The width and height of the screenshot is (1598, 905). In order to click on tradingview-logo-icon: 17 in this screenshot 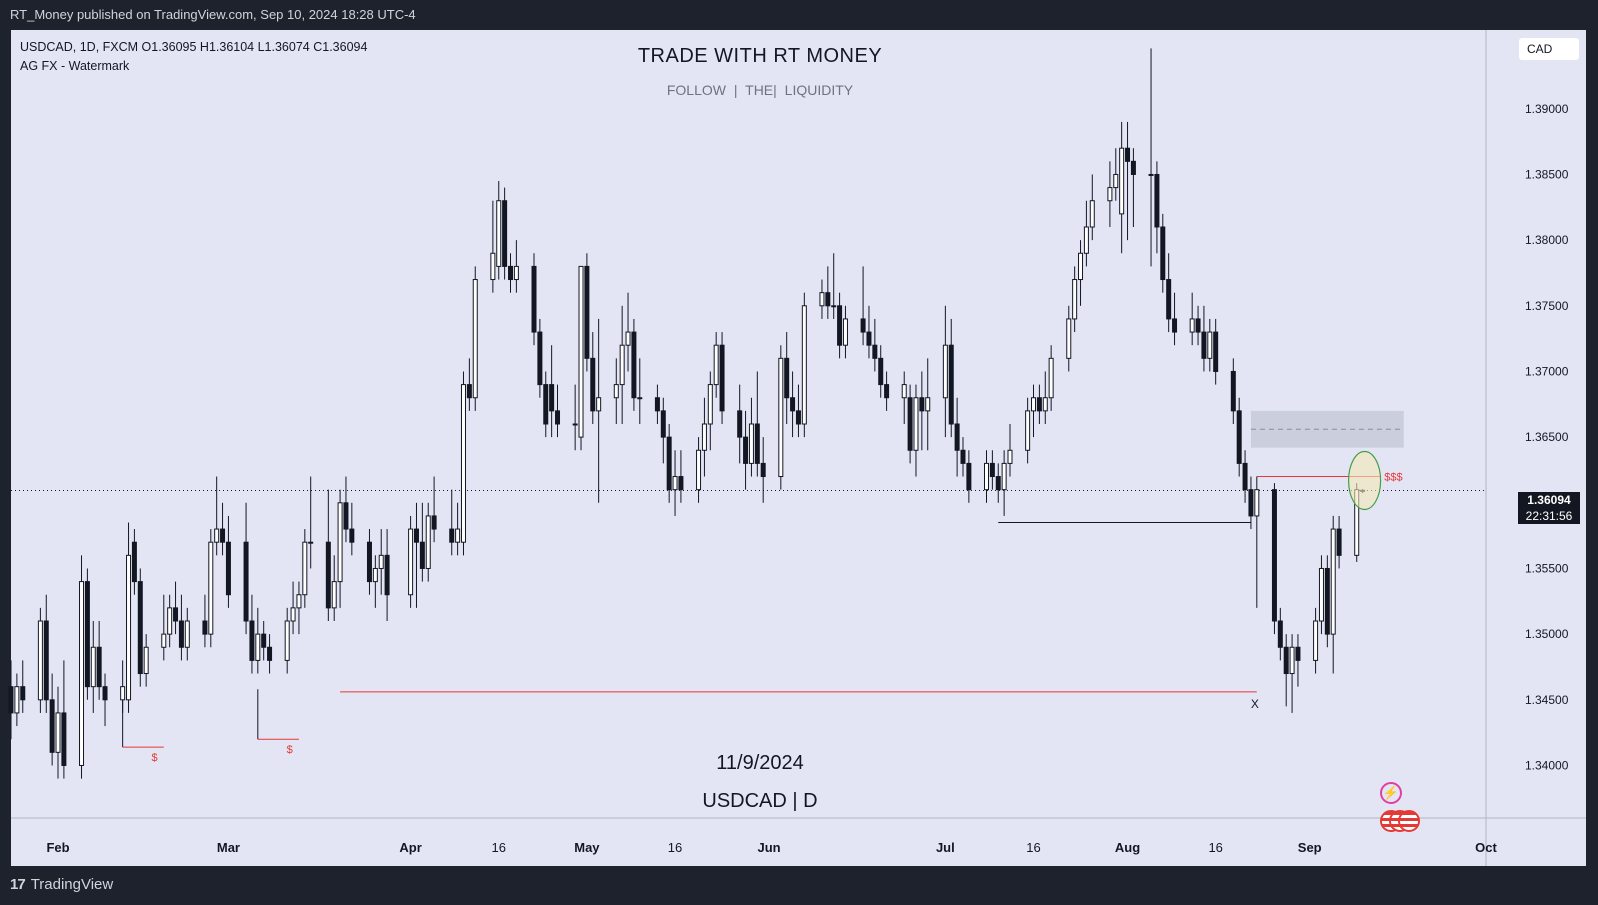, I will do `click(18, 884)`.